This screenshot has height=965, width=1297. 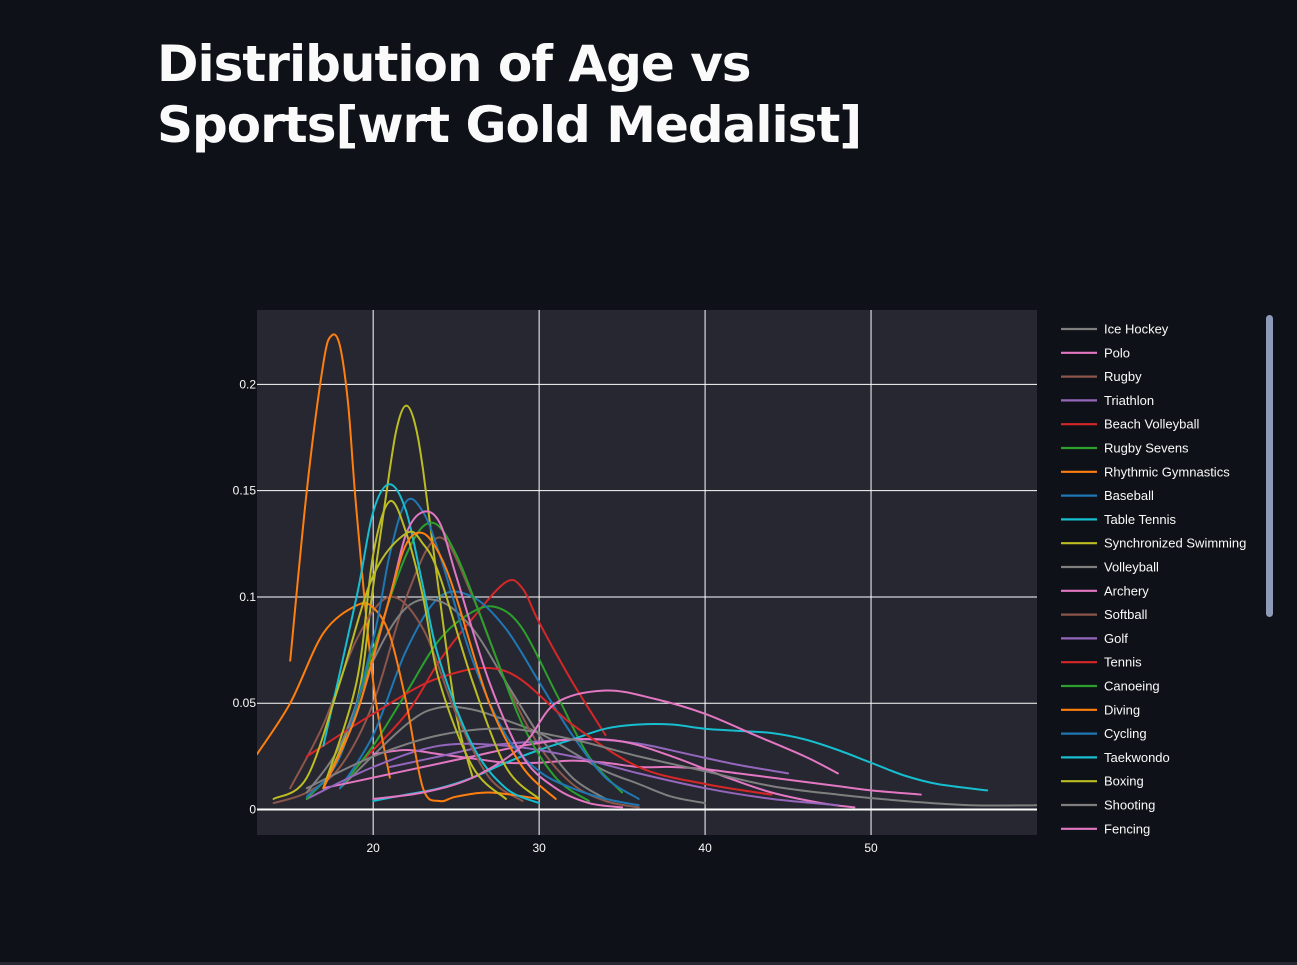 I want to click on legend-item-softball: Softball, so click(x=1104, y=614).